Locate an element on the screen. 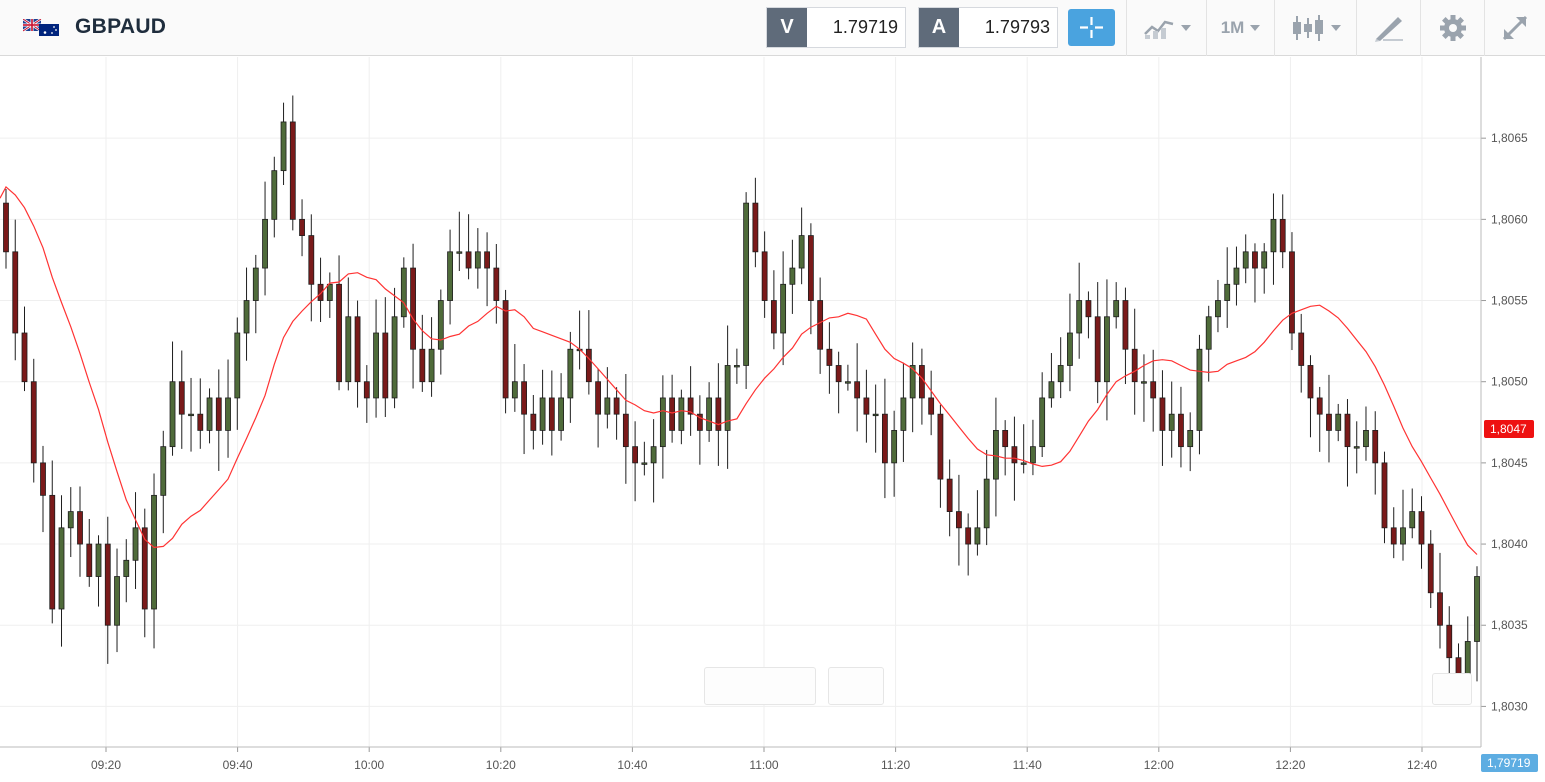 The height and width of the screenshot is (782, 1545). candle-style-button is located at coordinates (1315, 28).